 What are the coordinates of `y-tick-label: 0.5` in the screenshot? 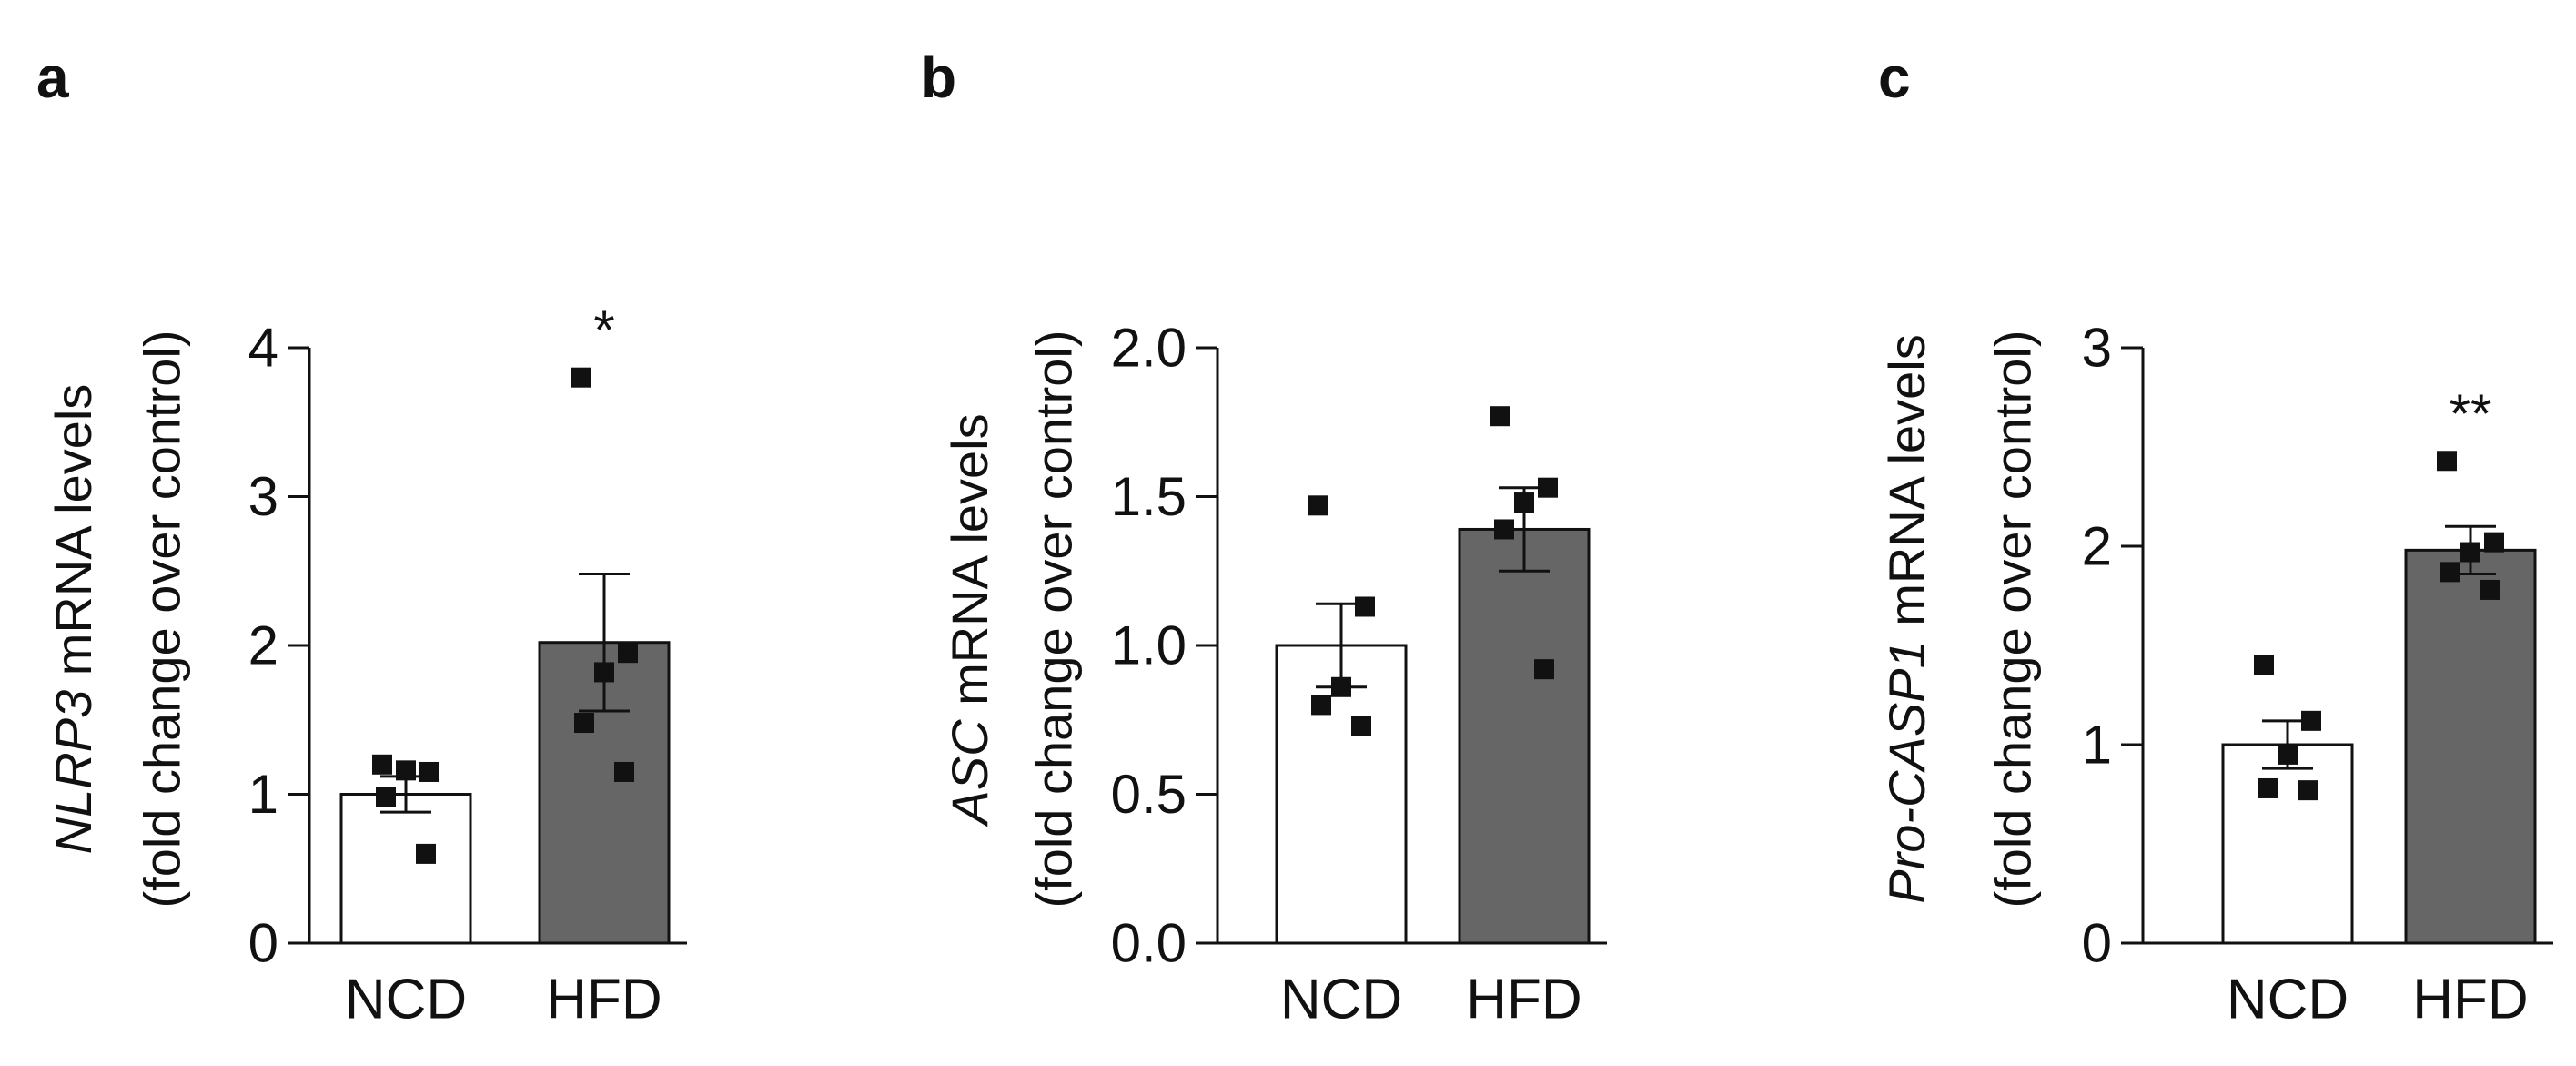 It's located at (1149, 795).